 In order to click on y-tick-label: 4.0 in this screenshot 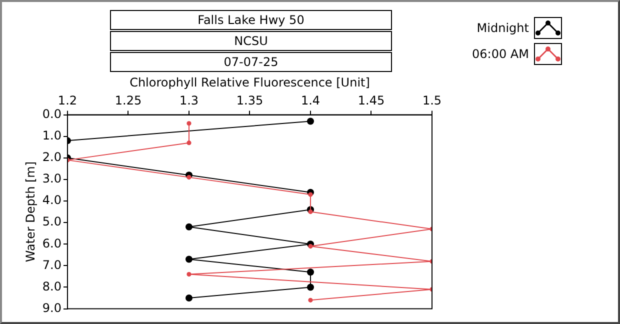, I will do `click(52, 200)`.